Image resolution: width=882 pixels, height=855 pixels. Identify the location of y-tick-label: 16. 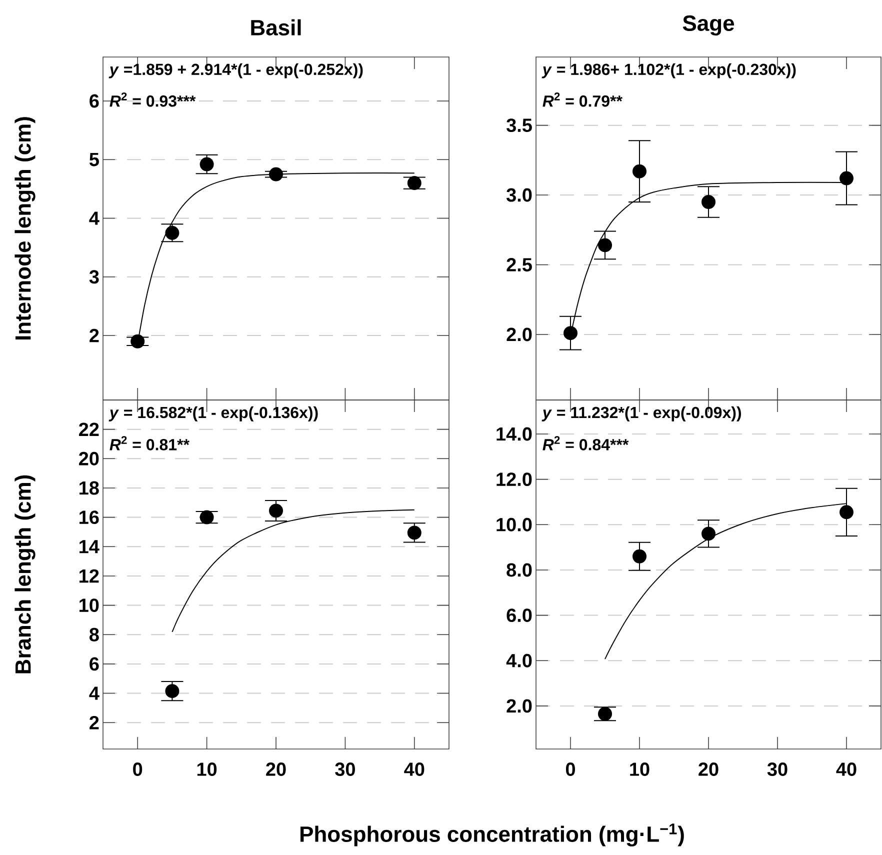
(89, 517).